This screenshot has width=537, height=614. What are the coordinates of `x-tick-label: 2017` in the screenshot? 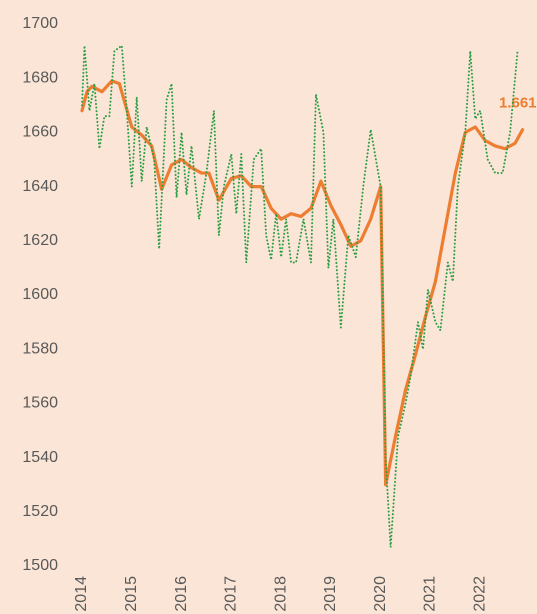 It's located at (231, 594).